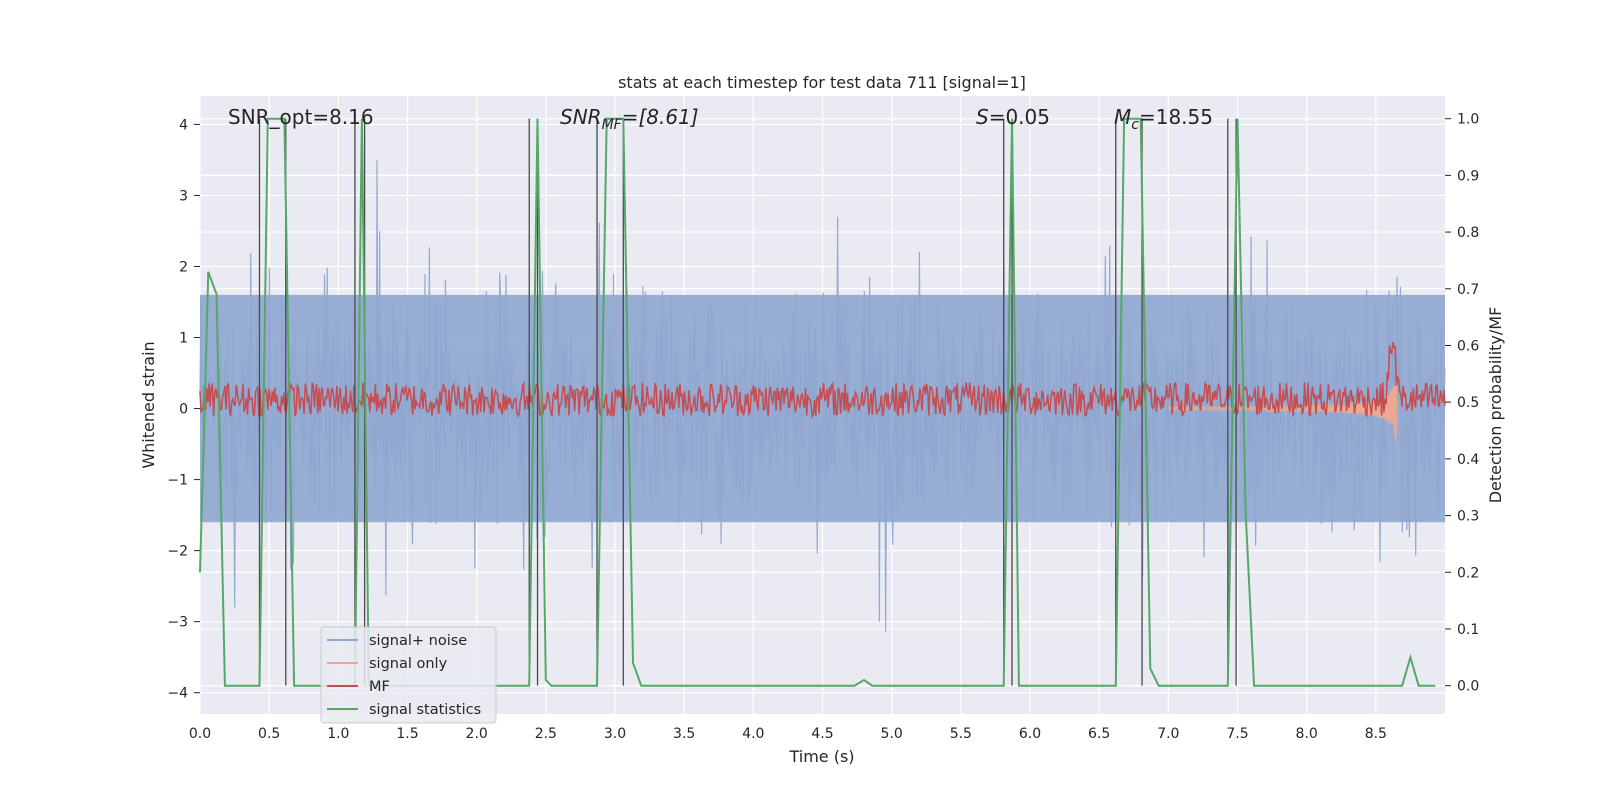 This screenshot has height=800, width=1600. What do you see at coordinates (1135, 125) in the screenshot?
I see `annotation-mc-sub: c` at bounding box center [1135, 125].